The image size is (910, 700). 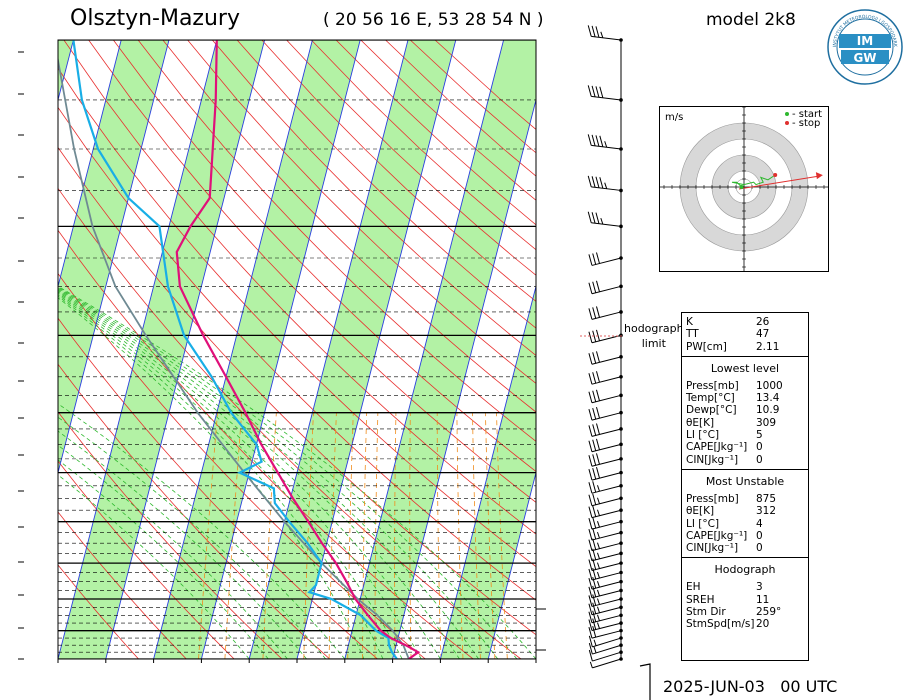 I want to click on hodograph-stats-title: Hodograph, so click(x=745, y=570).